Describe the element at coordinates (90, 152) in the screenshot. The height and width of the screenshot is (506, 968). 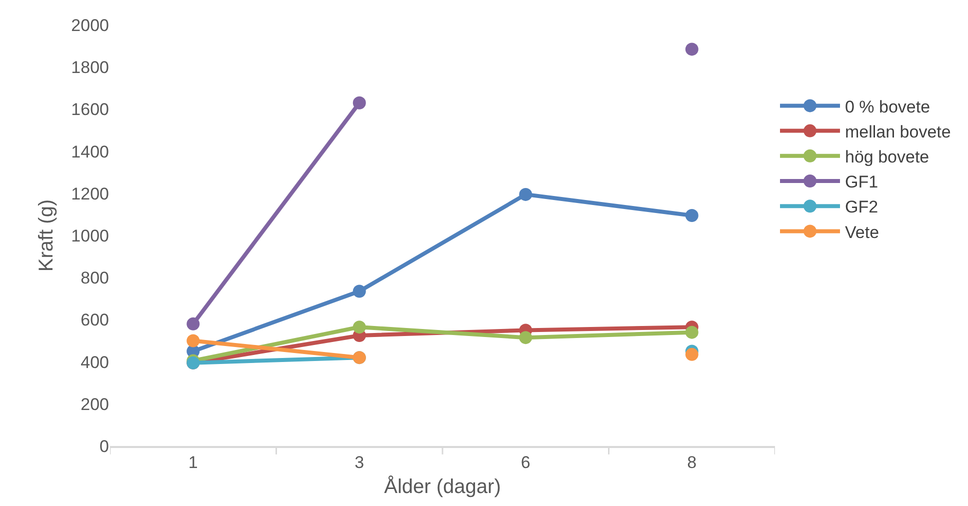
I see `y-tick-label: 1400` at that location.